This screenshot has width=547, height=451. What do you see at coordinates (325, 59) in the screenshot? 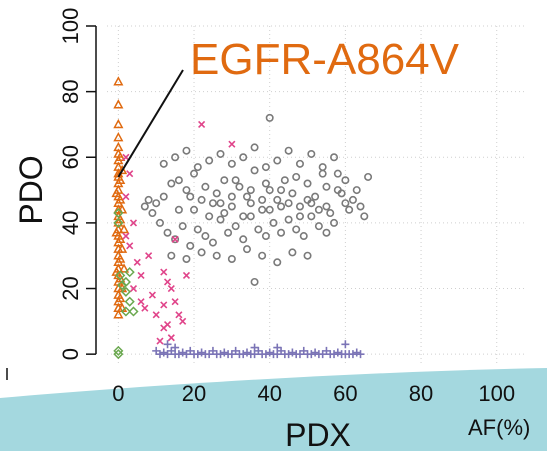
I see `annotation-label: EGFR-A864V` at bounding box center [325, 59].